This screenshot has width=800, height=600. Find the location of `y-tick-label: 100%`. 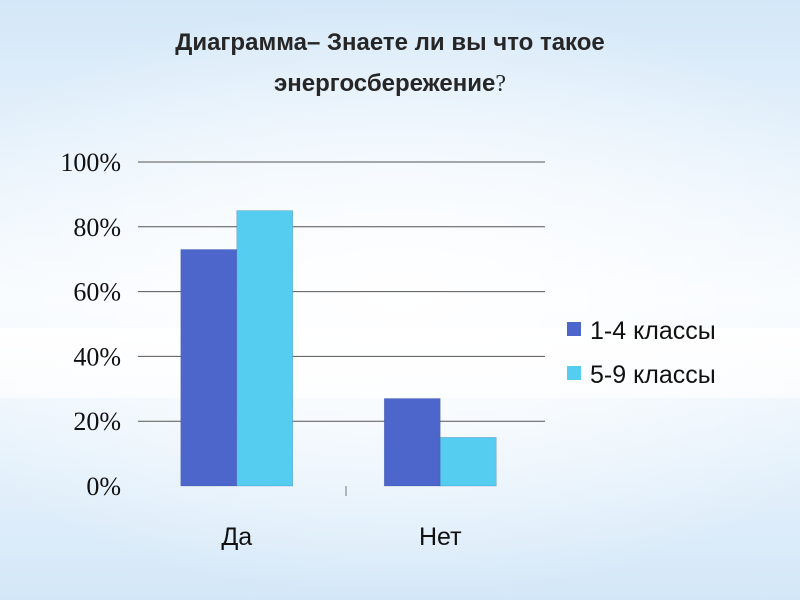

y-tick-label: 100% is located at coordinates (90, 162).